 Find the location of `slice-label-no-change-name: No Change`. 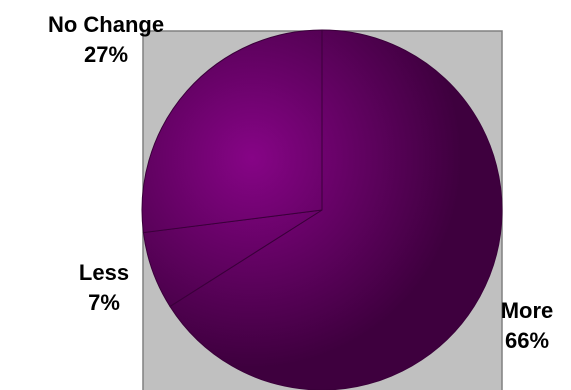

slice-label-no-change-name: No Change is located at coordinates (106, 24).